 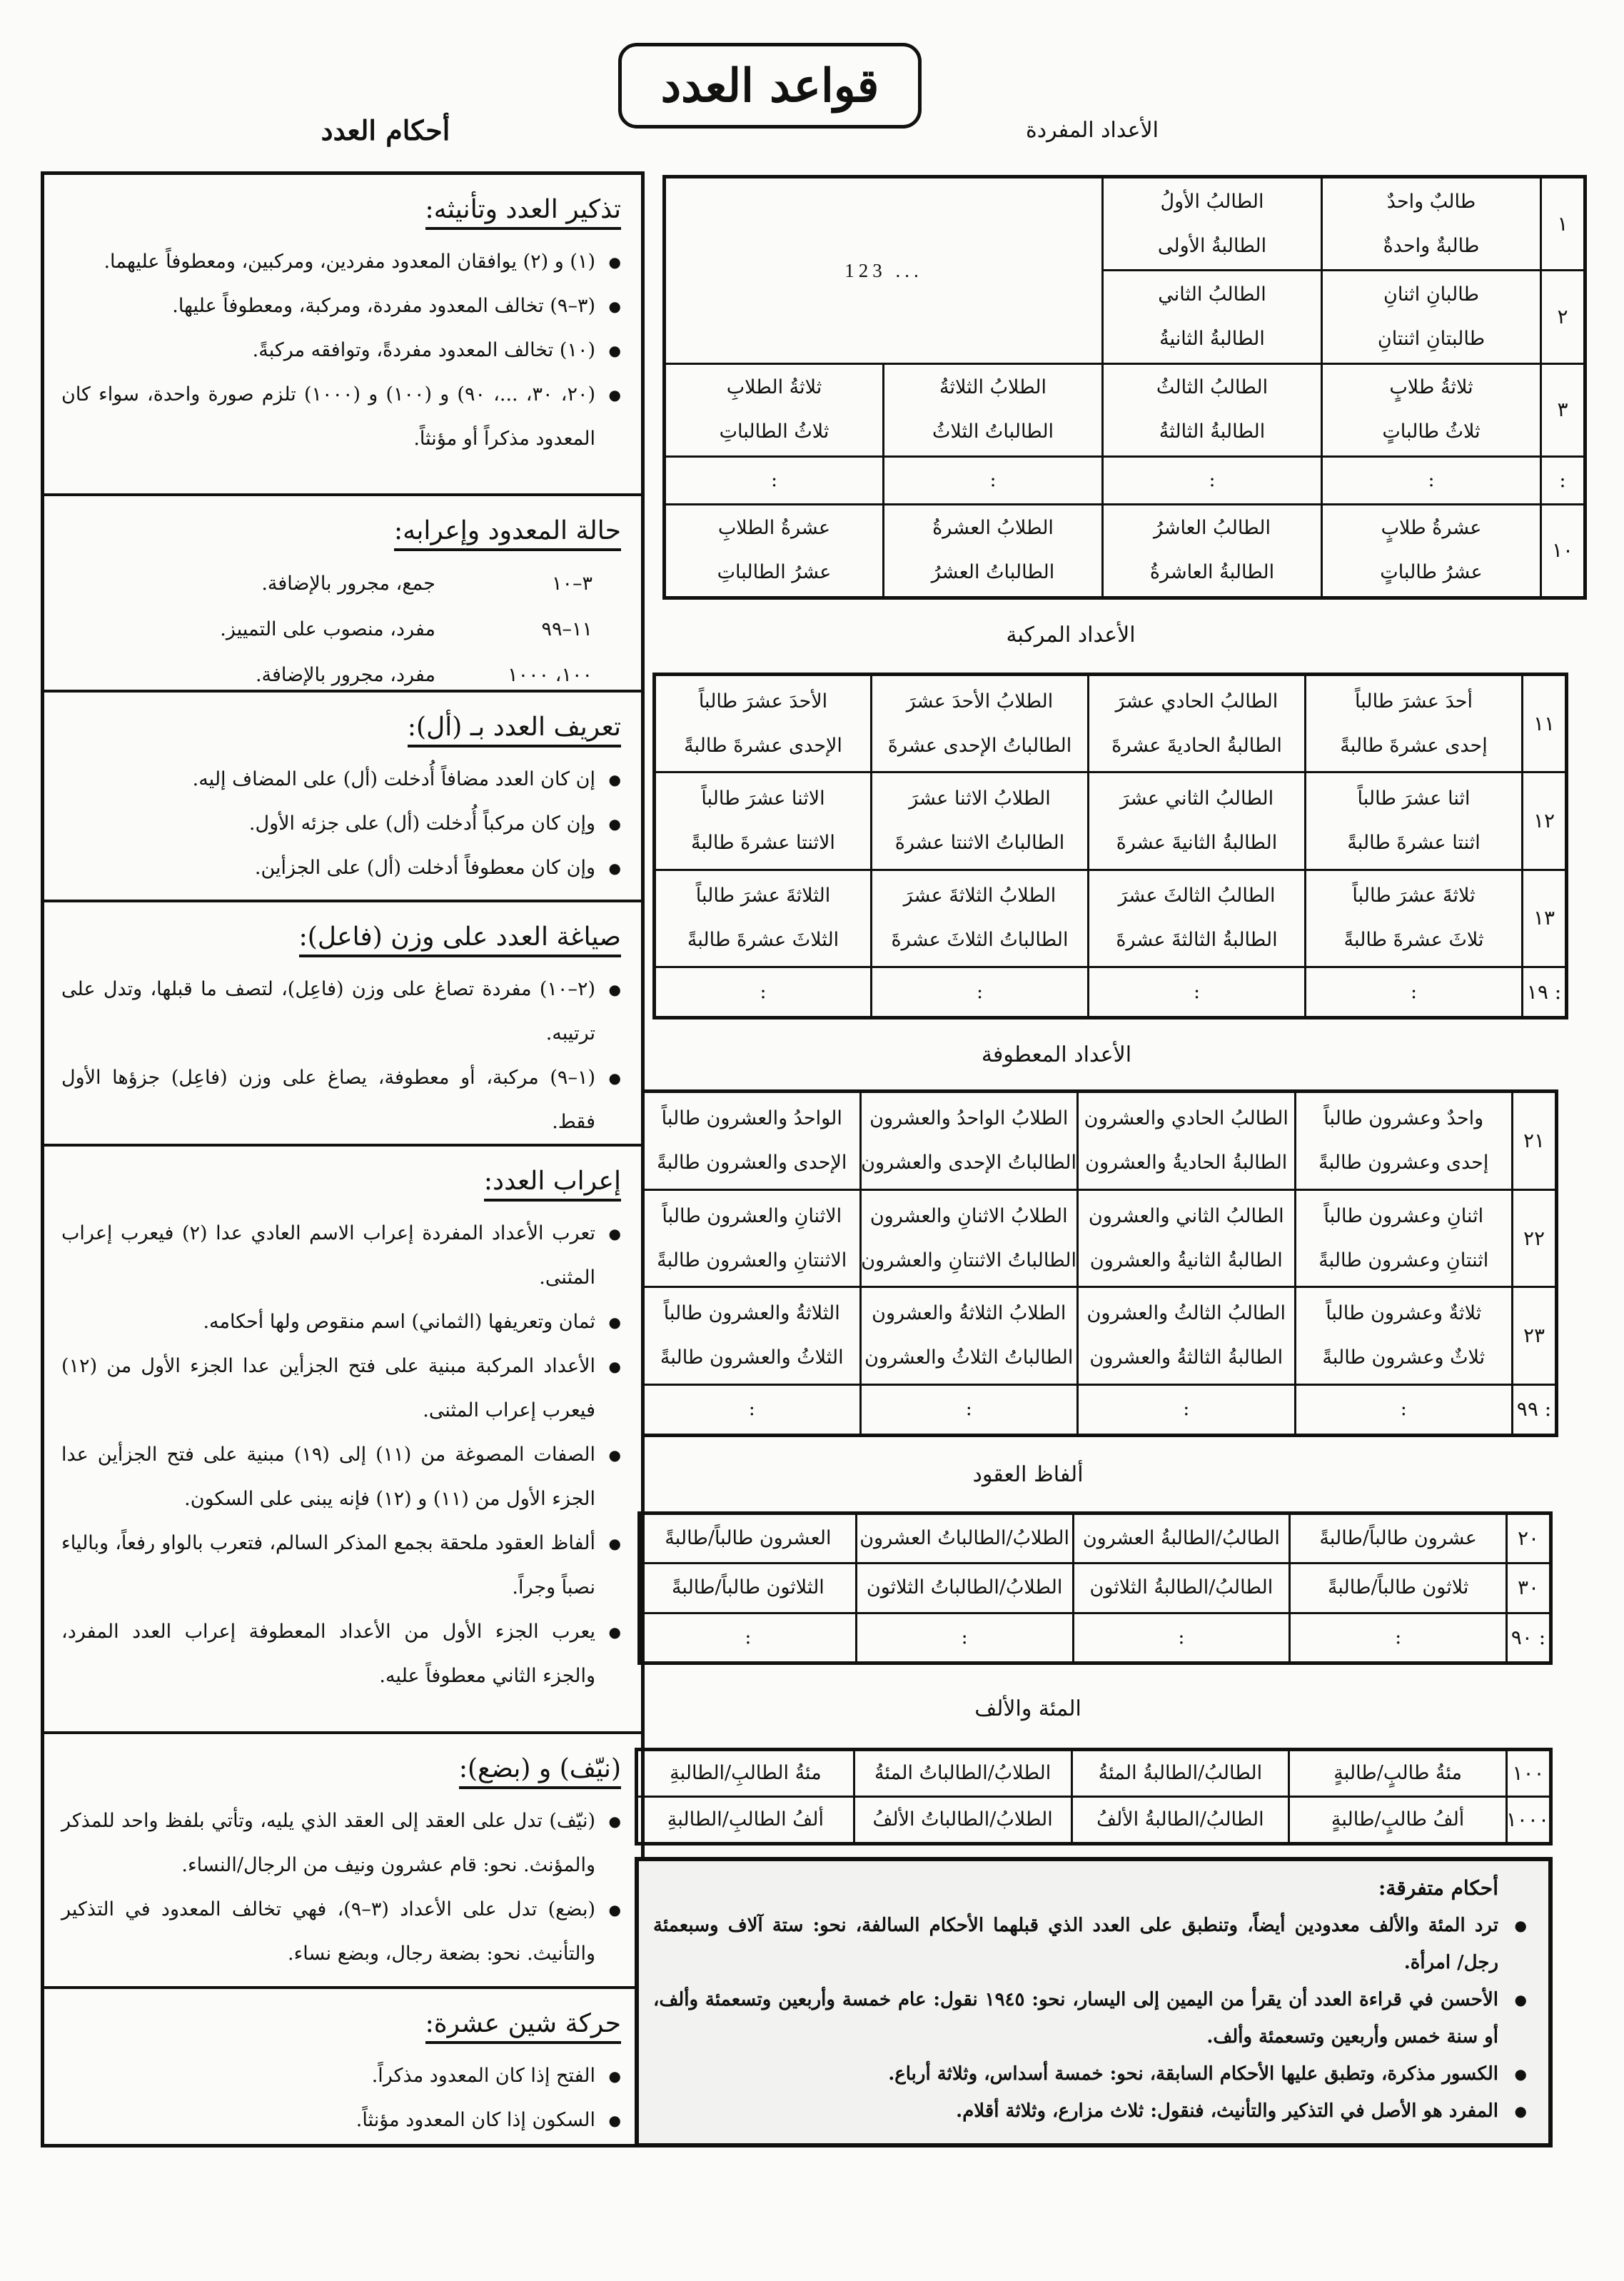 What do you see at coordinates (1212, 573) in the screenshot?
I see `cell-line: الطالبةُ العاشرةُ` at bounding box center [1212, 573].